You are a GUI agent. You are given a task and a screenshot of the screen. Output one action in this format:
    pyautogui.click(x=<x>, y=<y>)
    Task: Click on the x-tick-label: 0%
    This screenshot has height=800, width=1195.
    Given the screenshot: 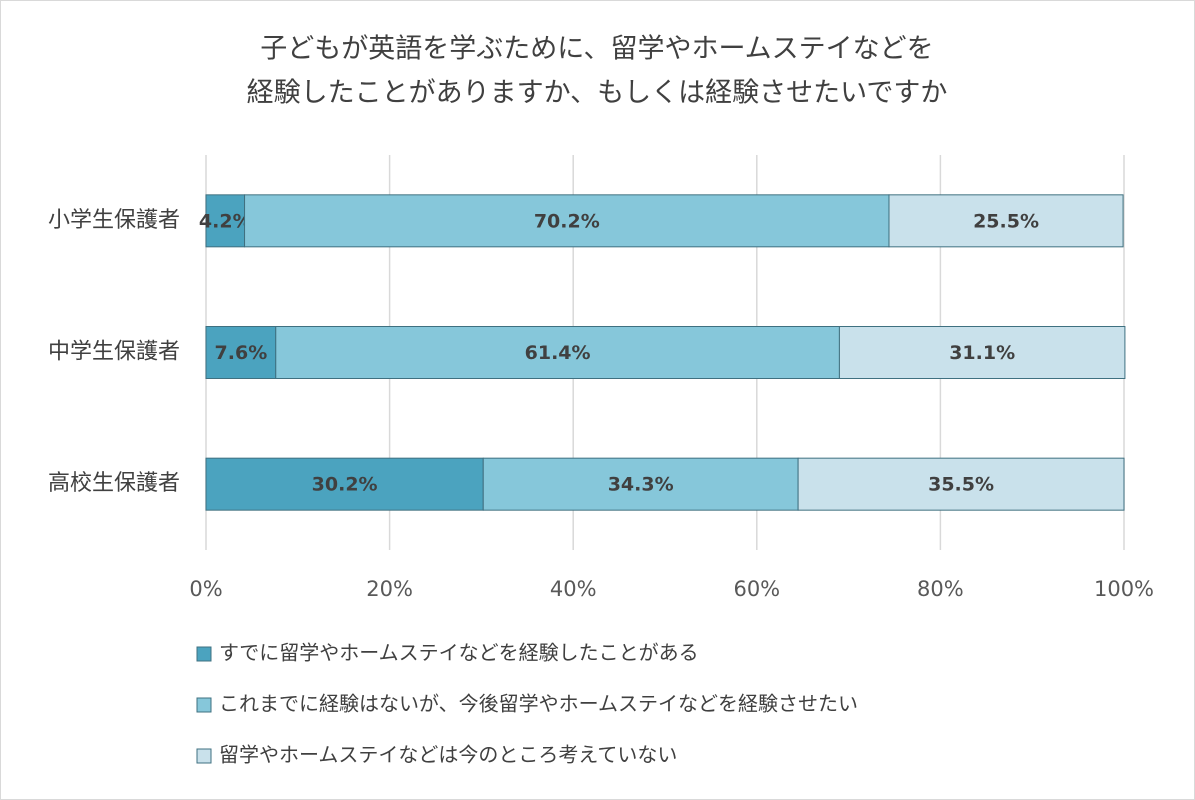 What is the action you would take?
    pyautogui.click(x=205, y=589)
    